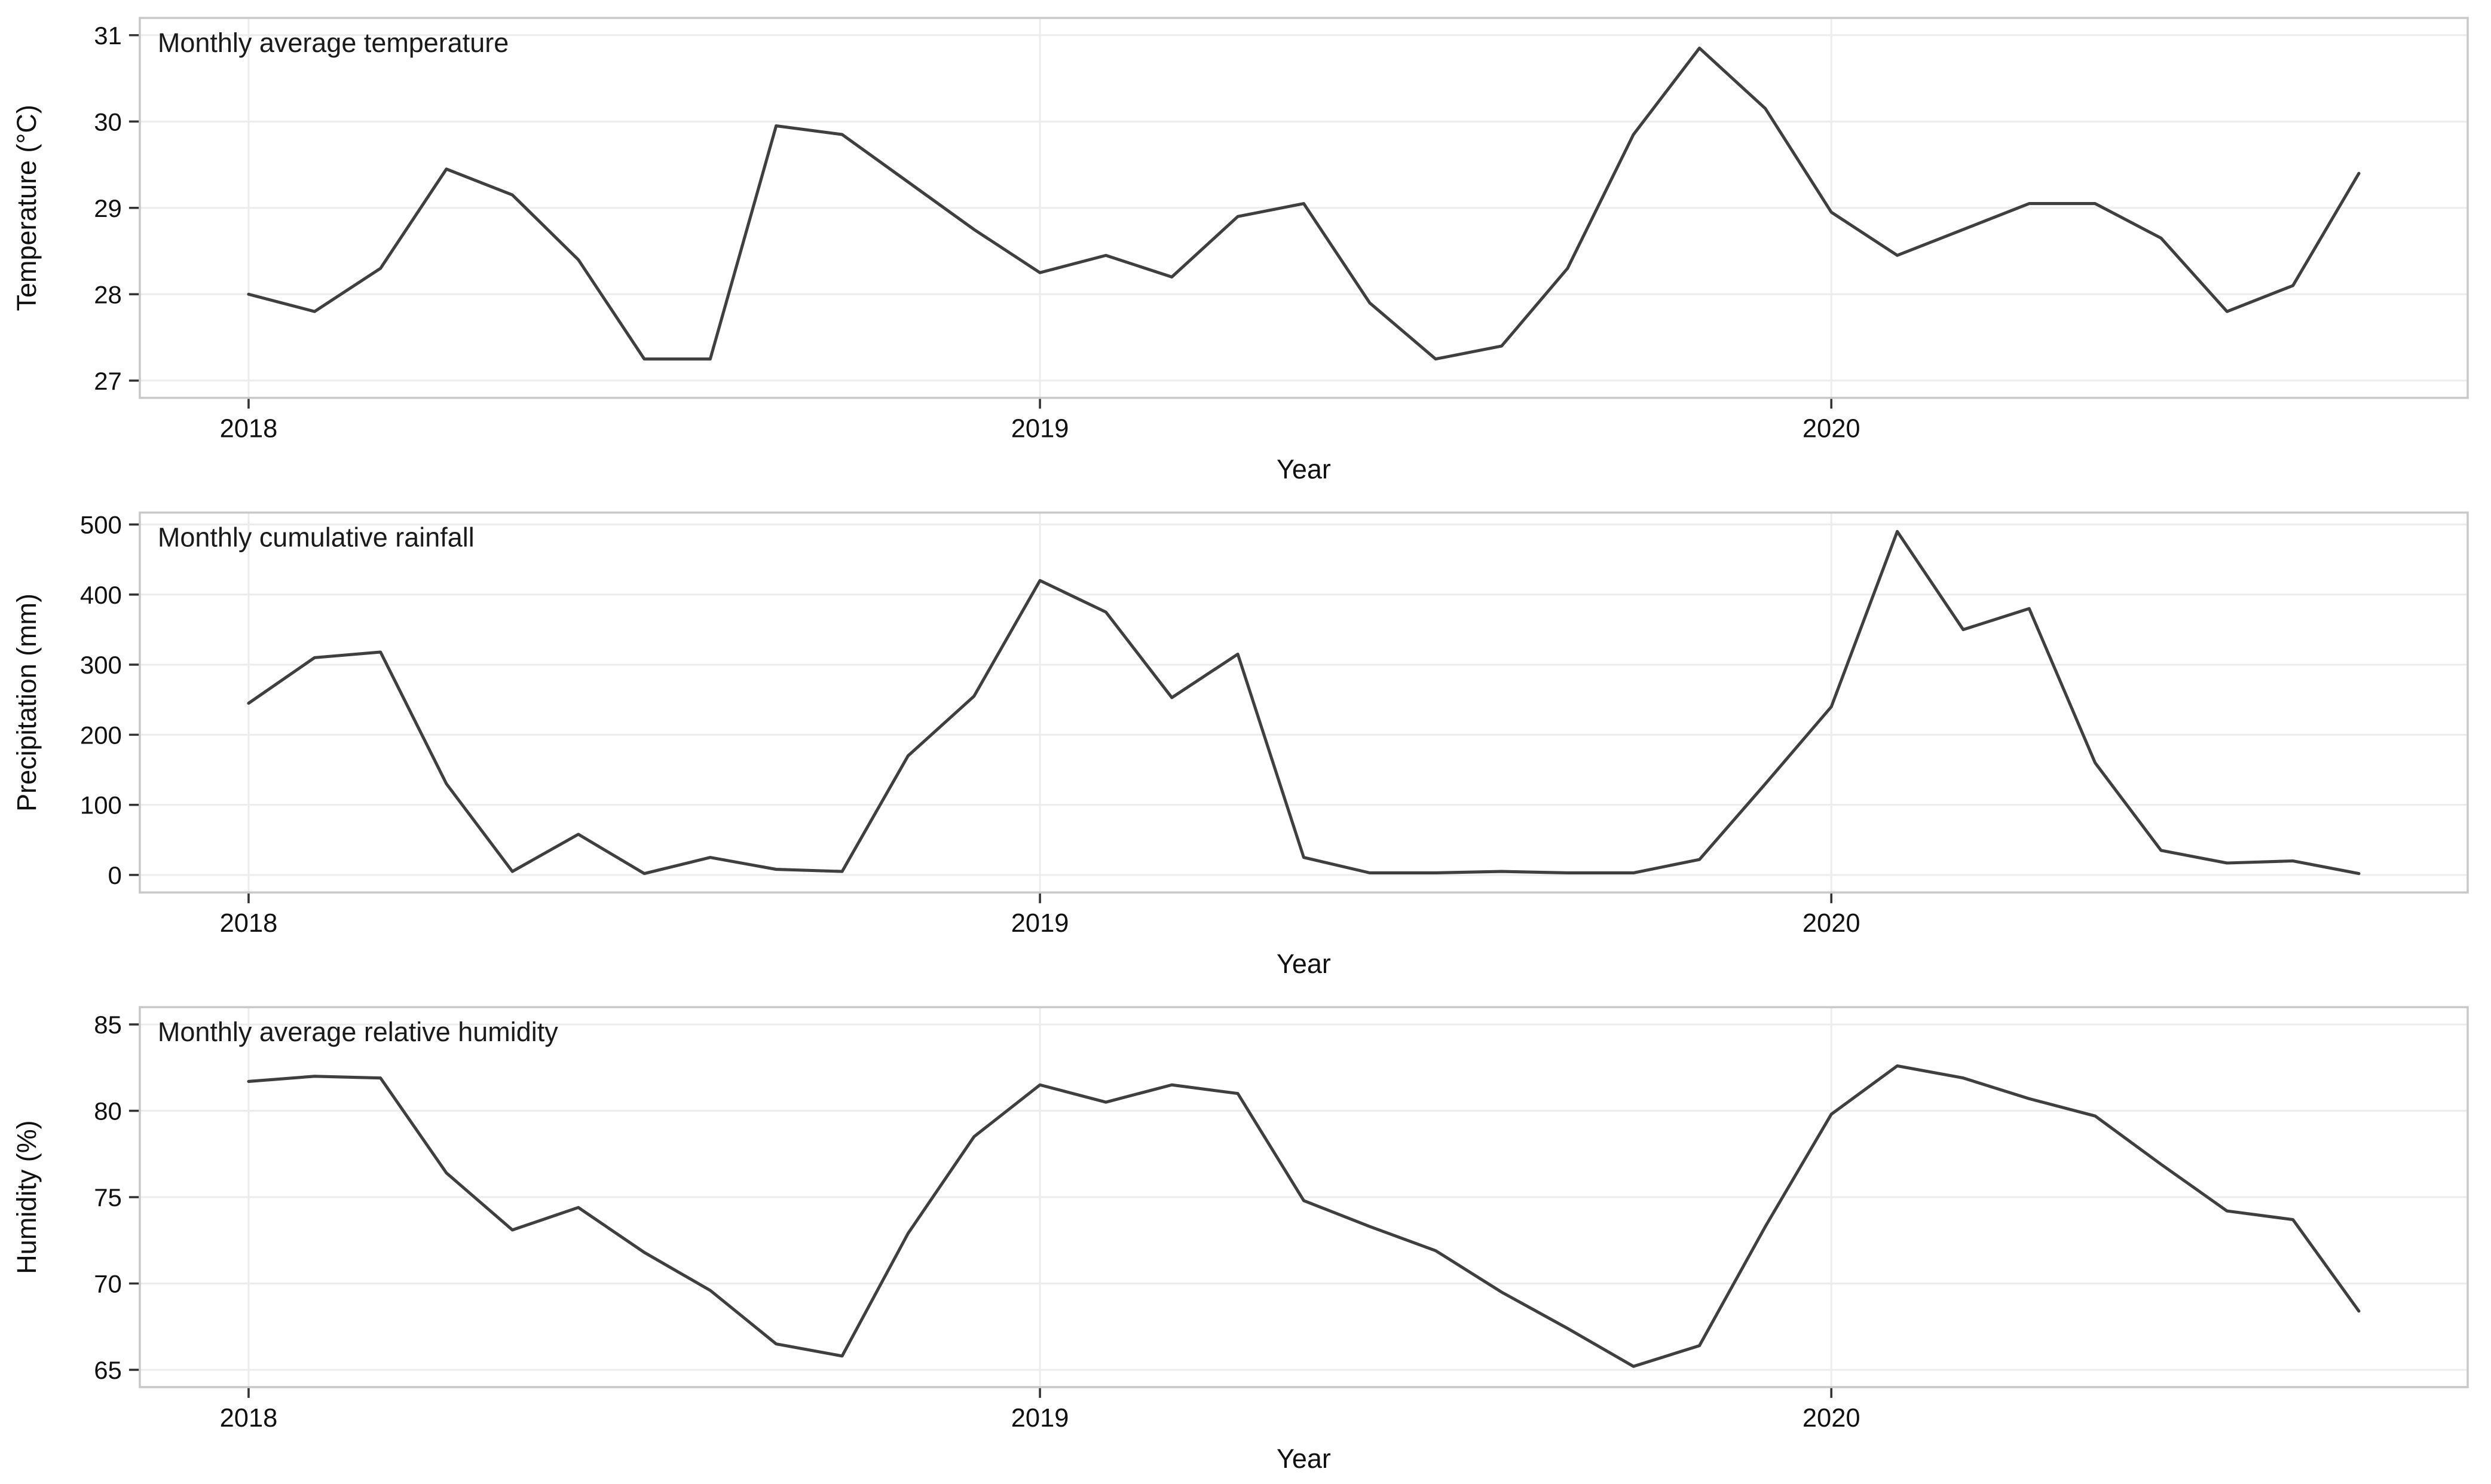 This screenshot has height=1484, width=2491. I want to click on y-tick-label: 29, so click(108, 208).